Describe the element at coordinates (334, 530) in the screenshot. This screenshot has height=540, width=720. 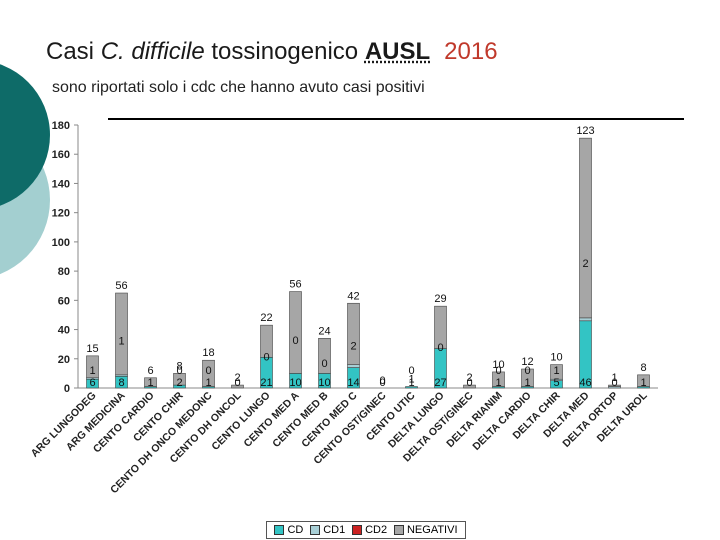
I see `legend-label: CD1` at that location.